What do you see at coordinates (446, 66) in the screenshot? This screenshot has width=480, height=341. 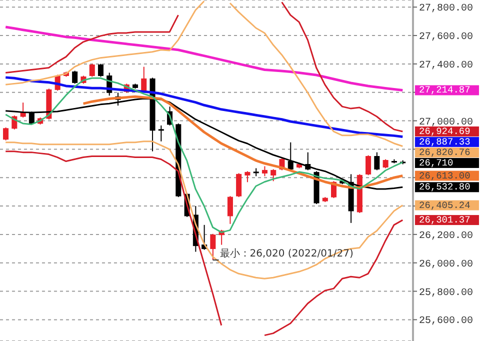 I see `y-tick-label: 27,400.00` at bounding box center [446, 66].